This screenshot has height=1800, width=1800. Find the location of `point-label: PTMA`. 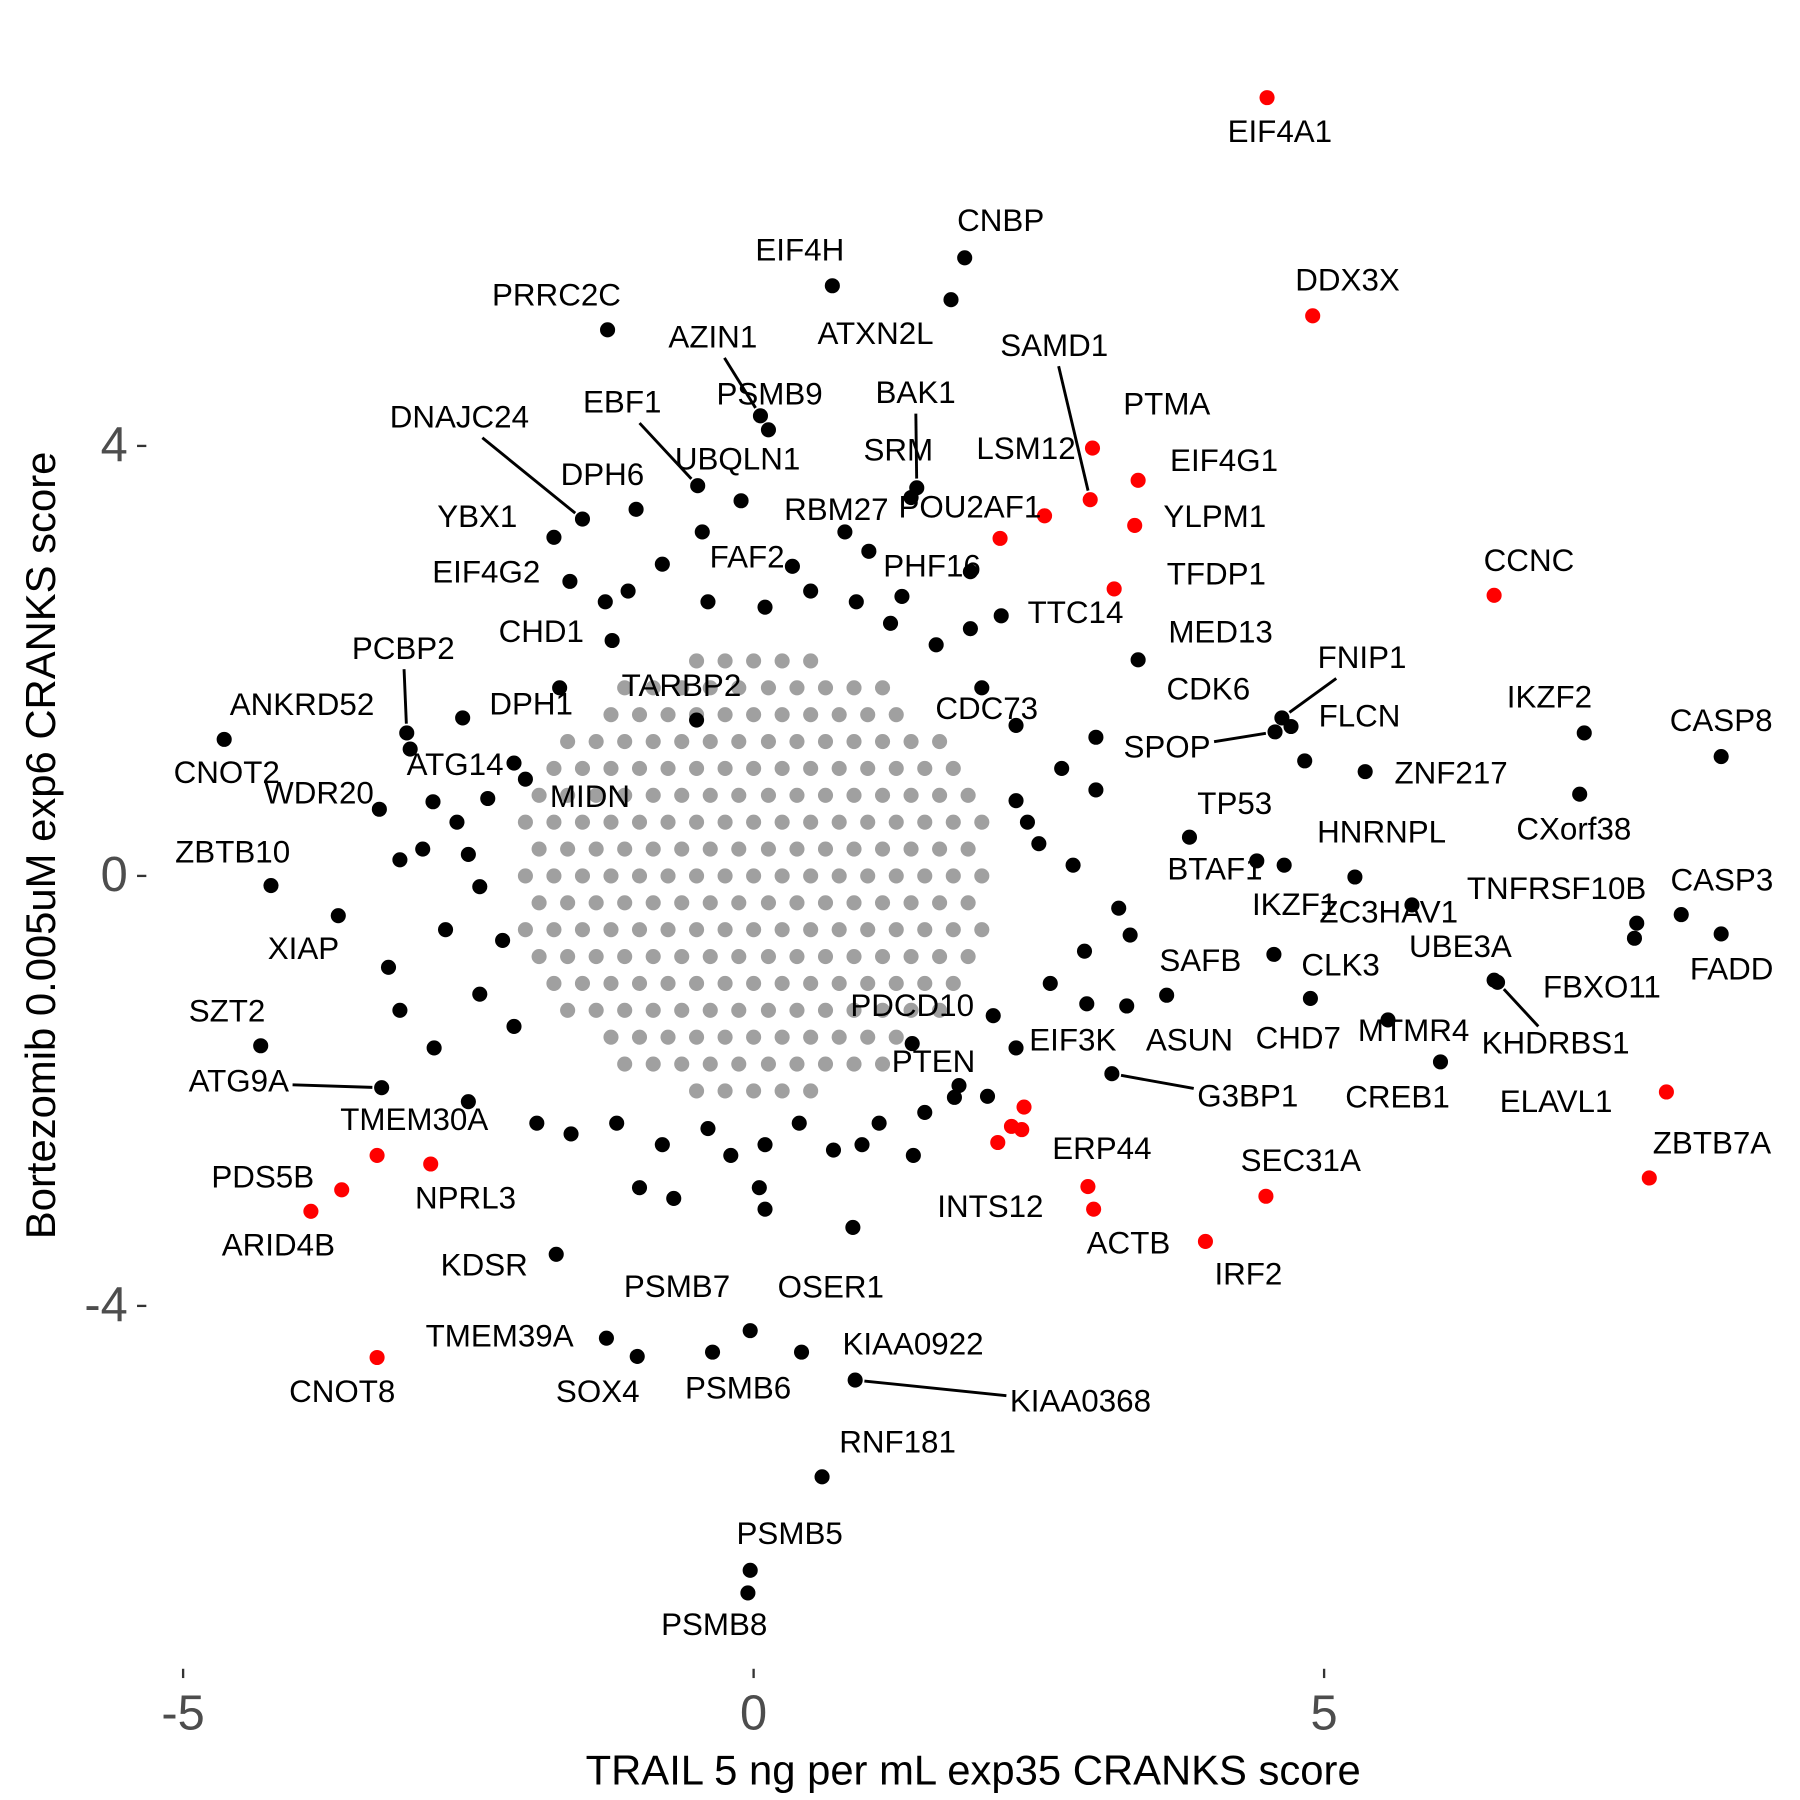

point-label: PTMA is located at coordinates (1166, 404).